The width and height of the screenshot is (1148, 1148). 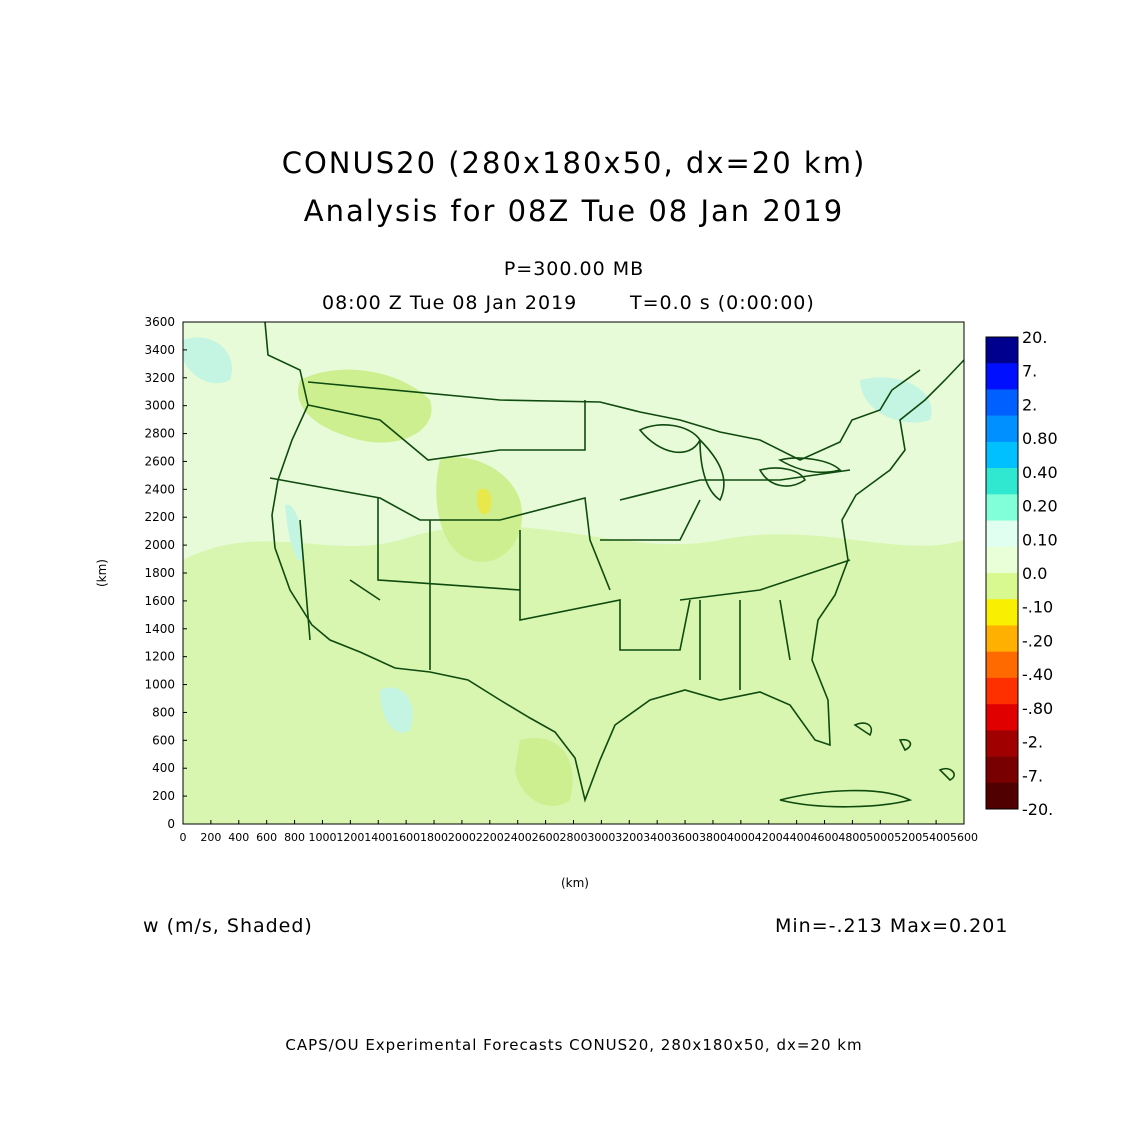 What do you see at coordinates (163, 768) in the screenshot?
I see `y-tick-label: 400` at bounding box center [163, 768].